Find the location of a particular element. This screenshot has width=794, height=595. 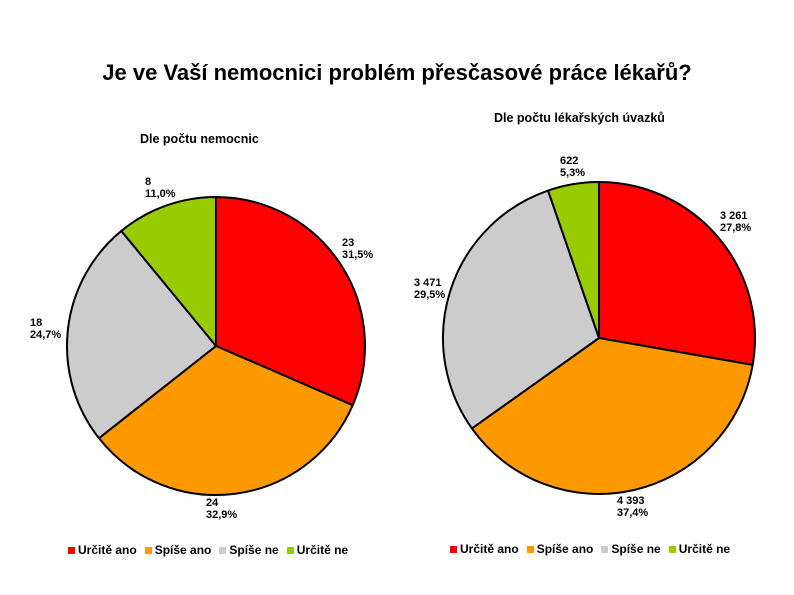

chart-left-value-urcite-ano: 23 is located at coordinates (348, 243).